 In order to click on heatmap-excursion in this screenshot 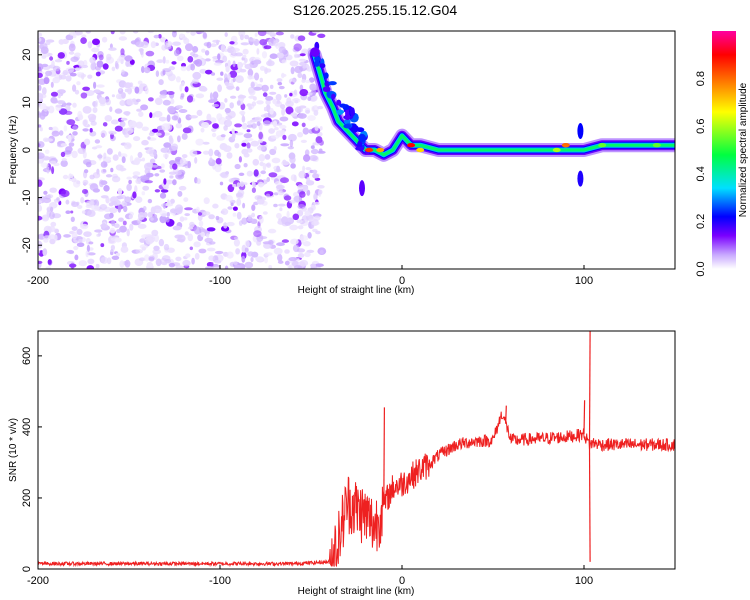, I will do `click(580, 178)`.